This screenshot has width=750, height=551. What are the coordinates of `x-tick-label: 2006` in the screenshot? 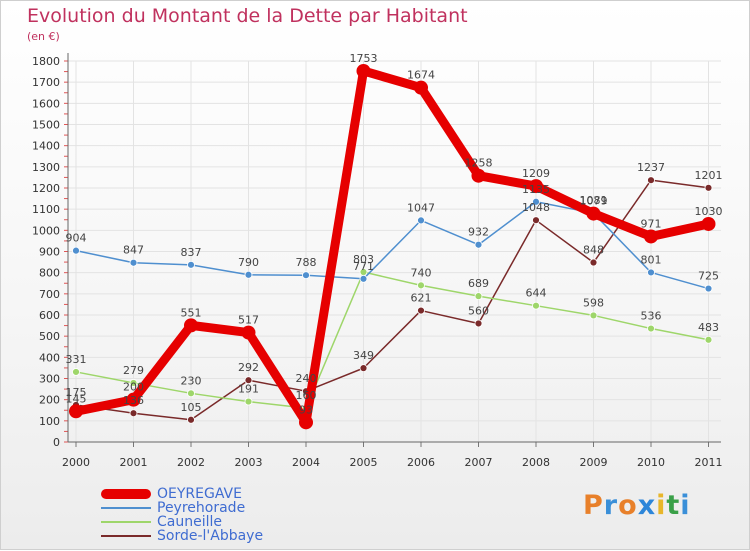 It's located at (421, 462).